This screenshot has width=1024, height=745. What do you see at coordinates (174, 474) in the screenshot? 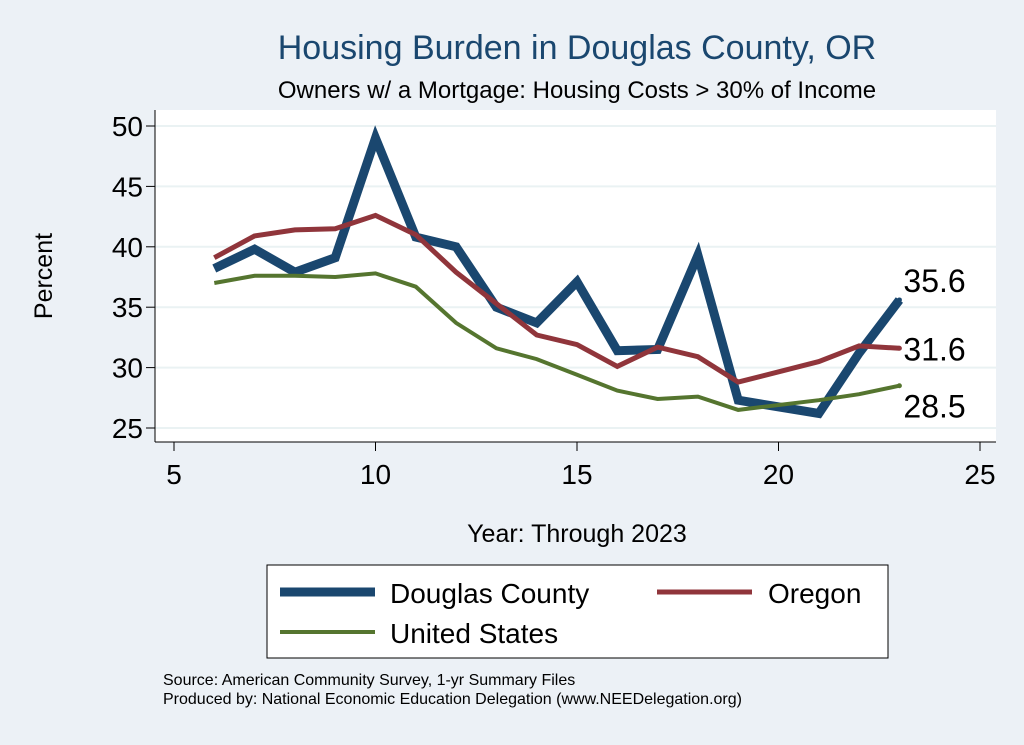
I see `x-tick-label: 5` at bounding box center [174, 474].